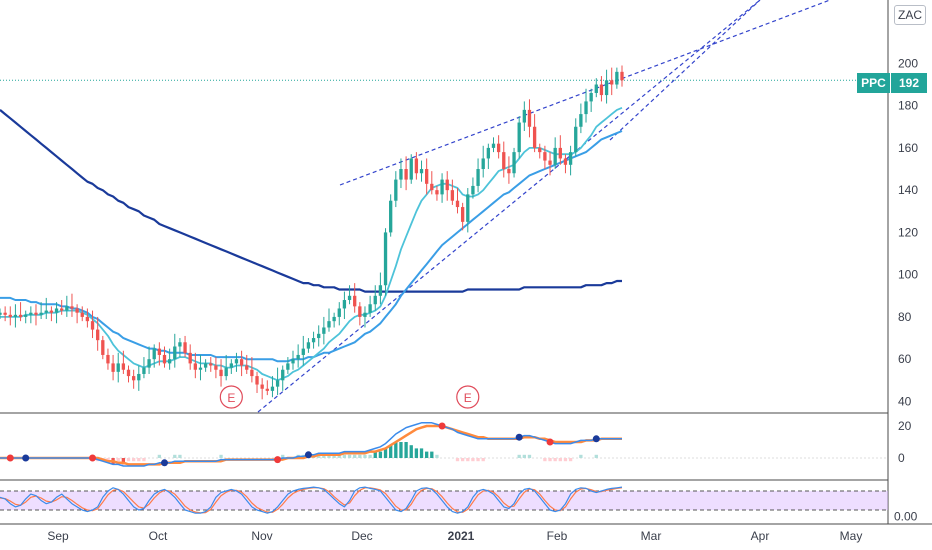 This screenshot has height=550, width=932. I want to click on currency-scale-badge: ZAC, so click(910, 15).